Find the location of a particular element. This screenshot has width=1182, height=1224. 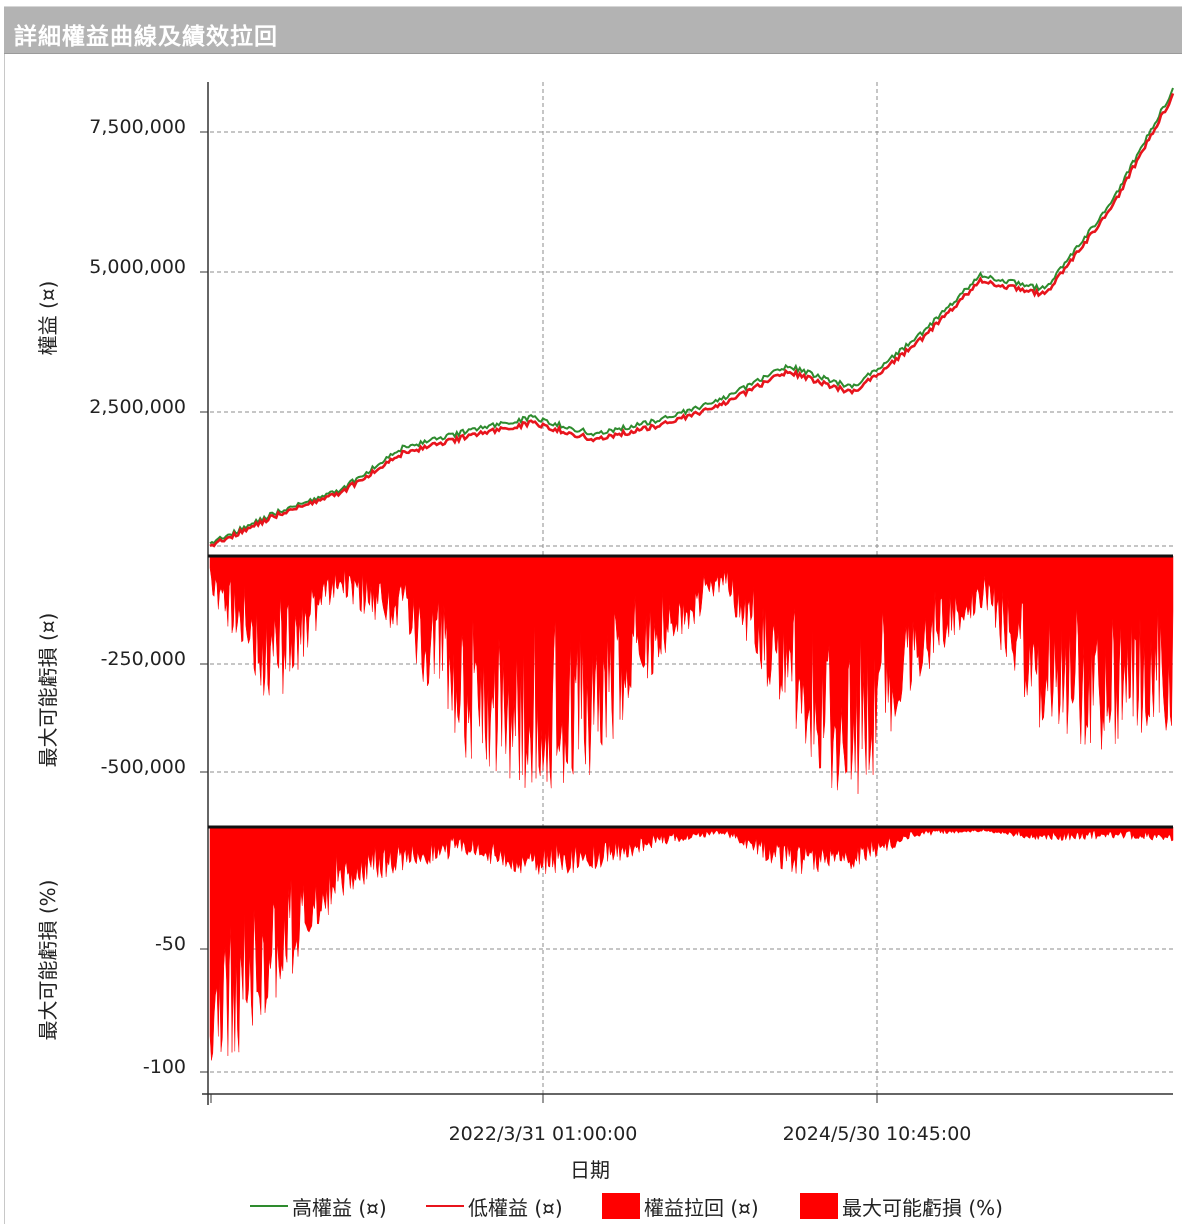

y-tick-equity-0: 7,500,000 is located at coordinates (137, 127).